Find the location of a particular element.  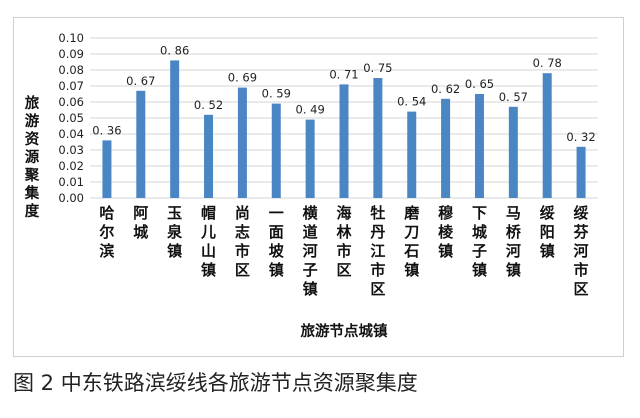

figure-caption: 图 2 中东铁路滨绥线各旅游节点资源聚集度 is located at coordinates (215, 383).